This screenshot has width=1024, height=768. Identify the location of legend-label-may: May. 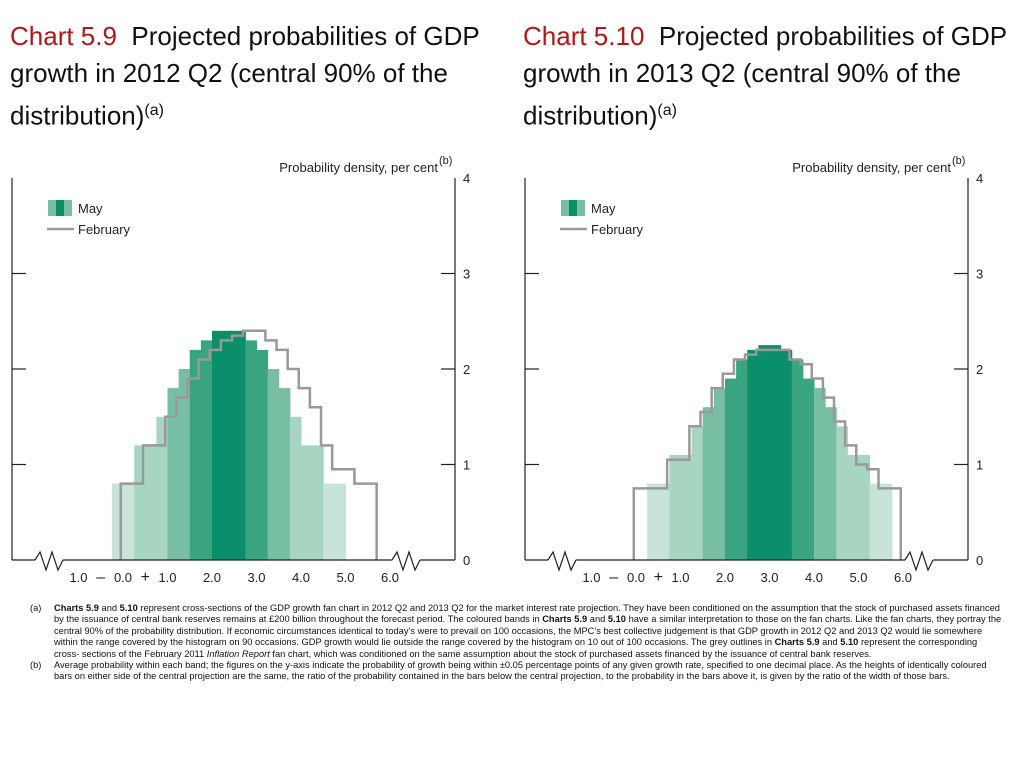
(90, 208).